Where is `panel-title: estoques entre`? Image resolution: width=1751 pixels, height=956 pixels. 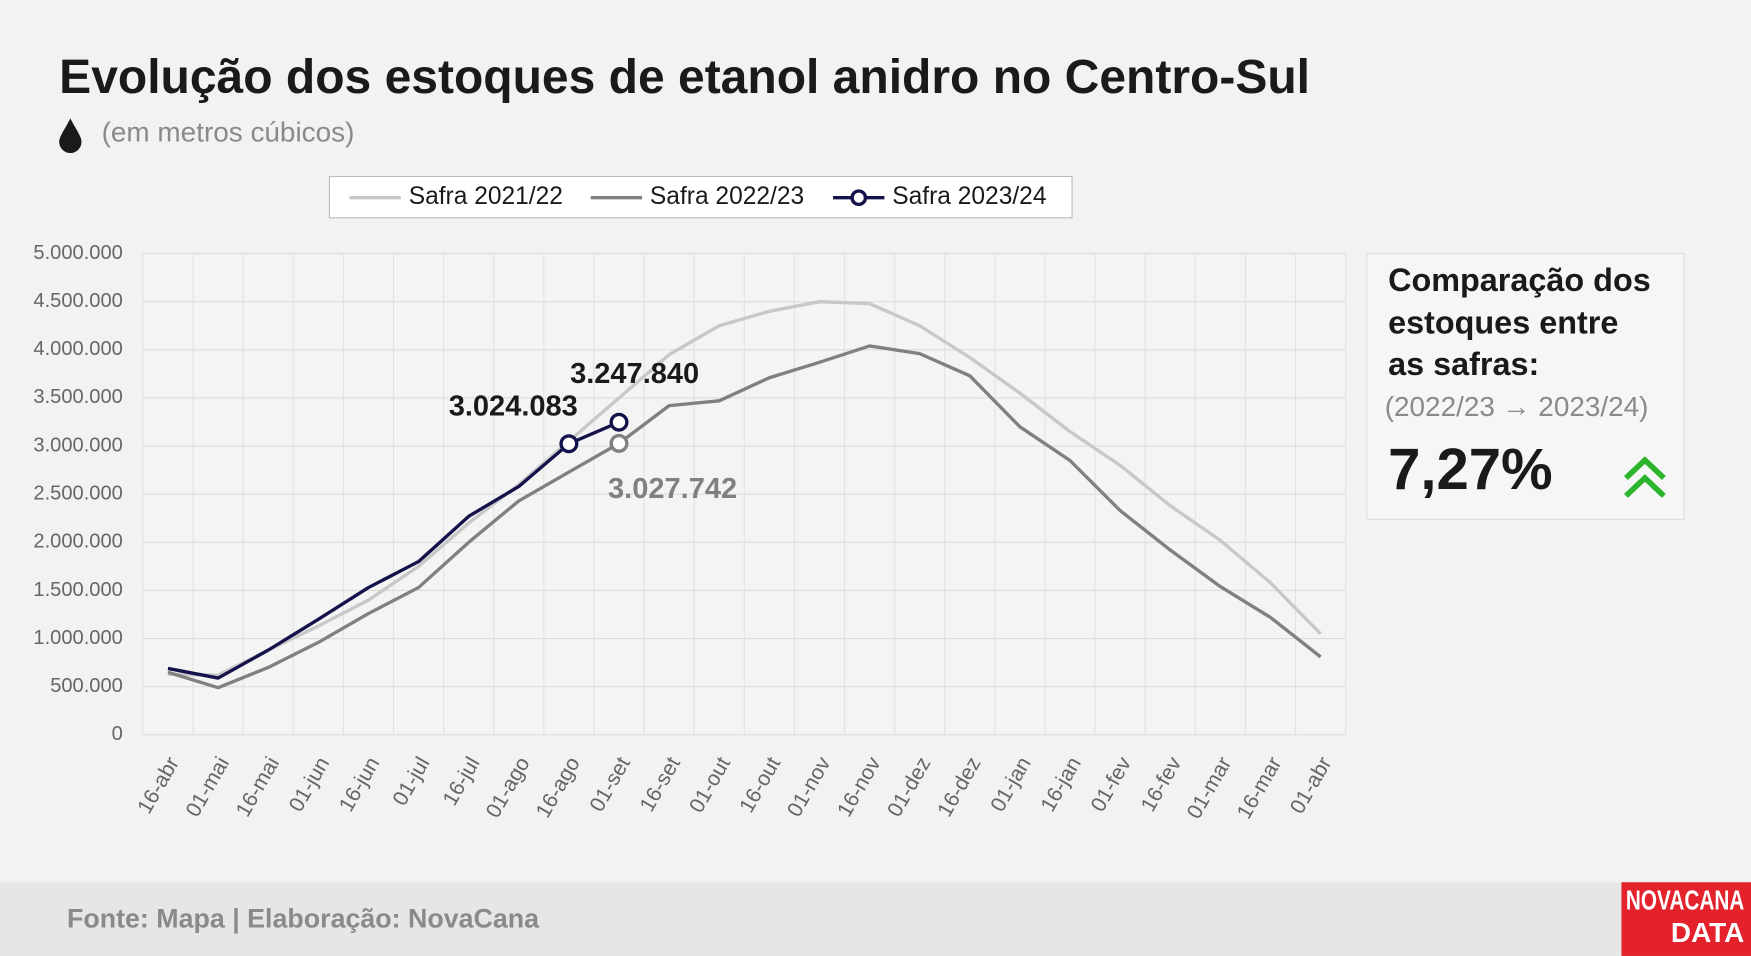 panel-title: estoques entre is located at coordinates (1503, 323).